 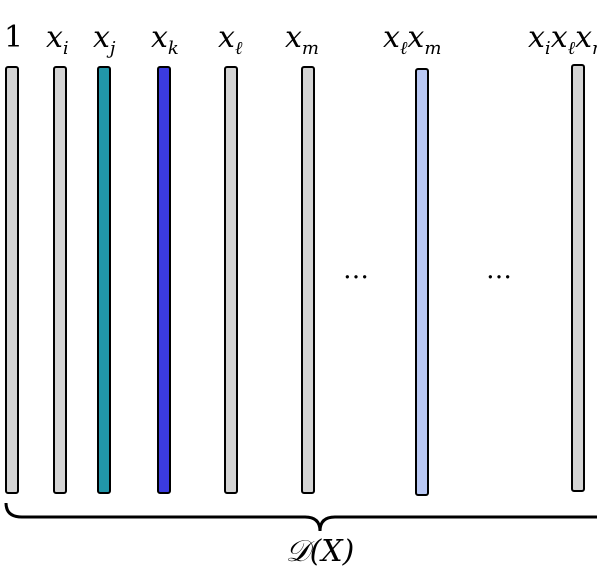 What do you see at coordinates (293, 37) in the screenshot?
I see `xm-base: x` at bounding box center [293, 37].